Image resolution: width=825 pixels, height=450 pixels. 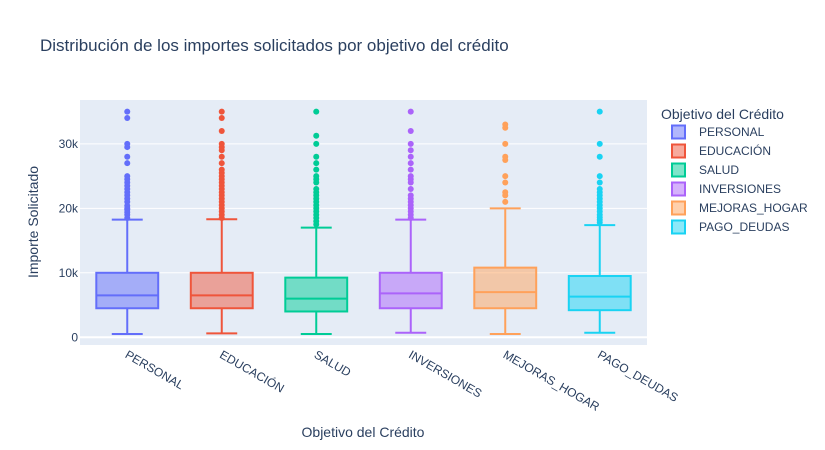 I want to click on legend-item-pago-deudas: PAGO_DEUDAS, so click(x=730, y=227).